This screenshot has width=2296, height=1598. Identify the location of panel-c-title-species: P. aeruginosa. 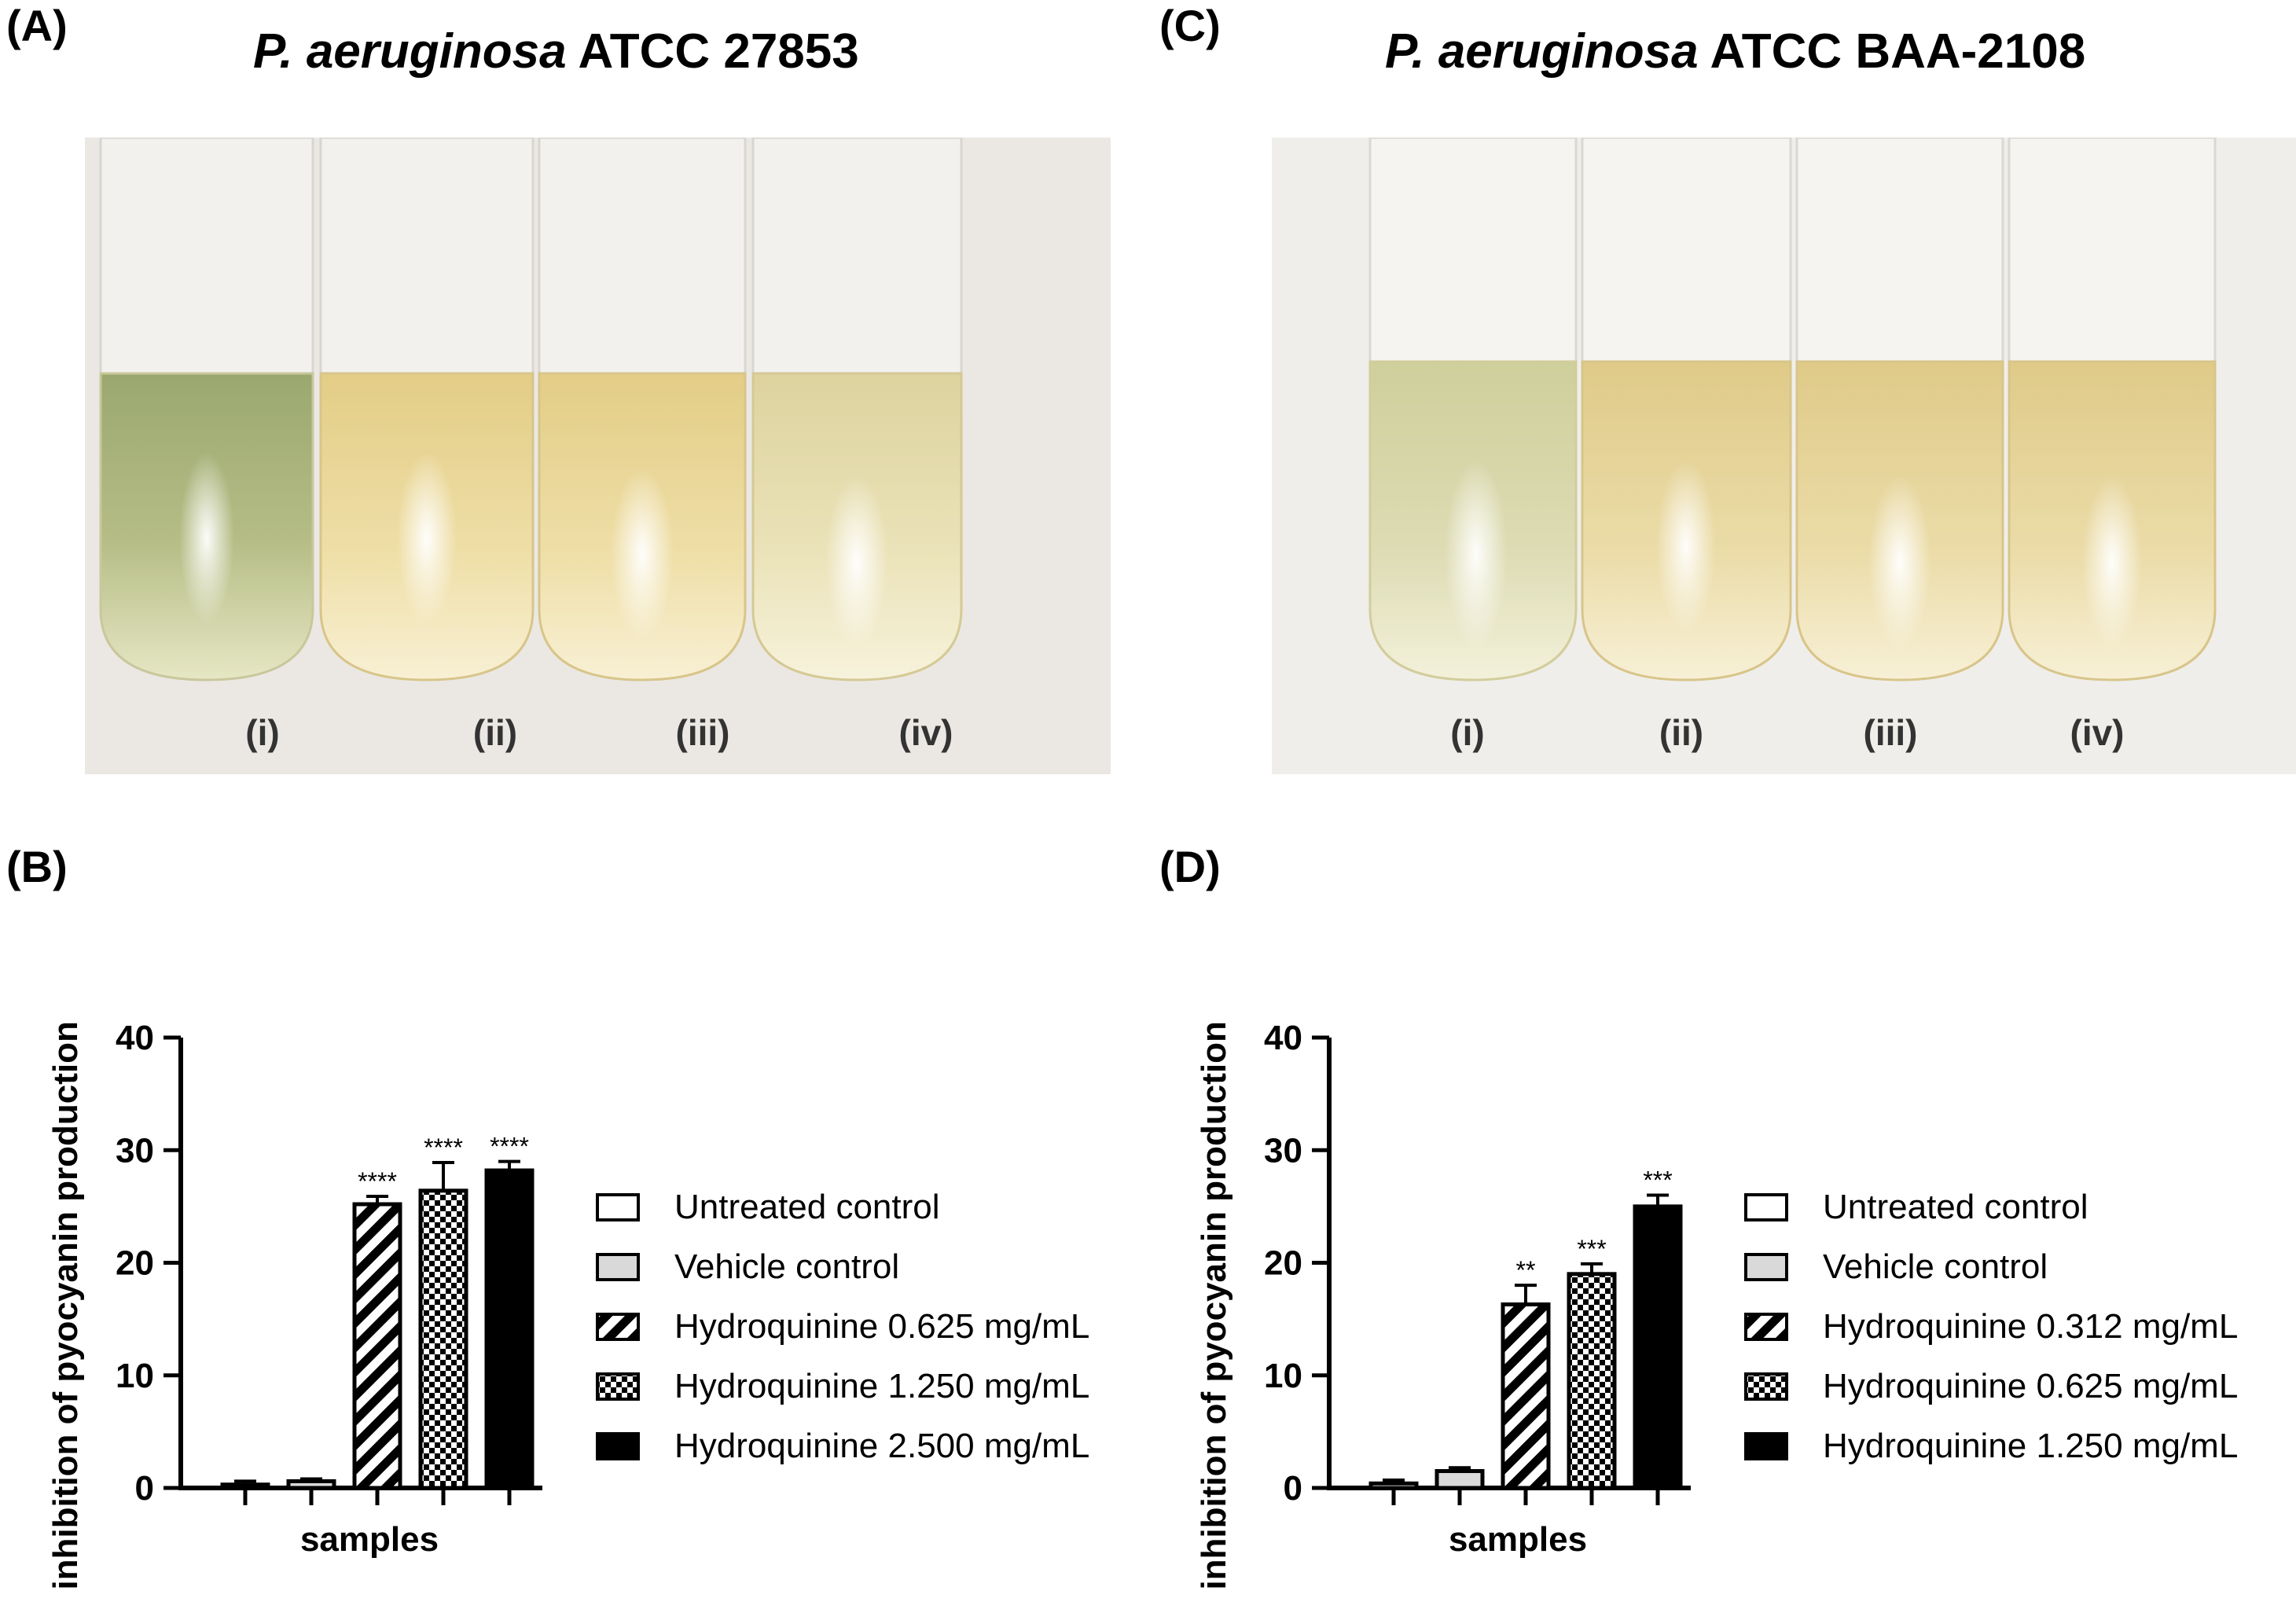
(1542, 51).